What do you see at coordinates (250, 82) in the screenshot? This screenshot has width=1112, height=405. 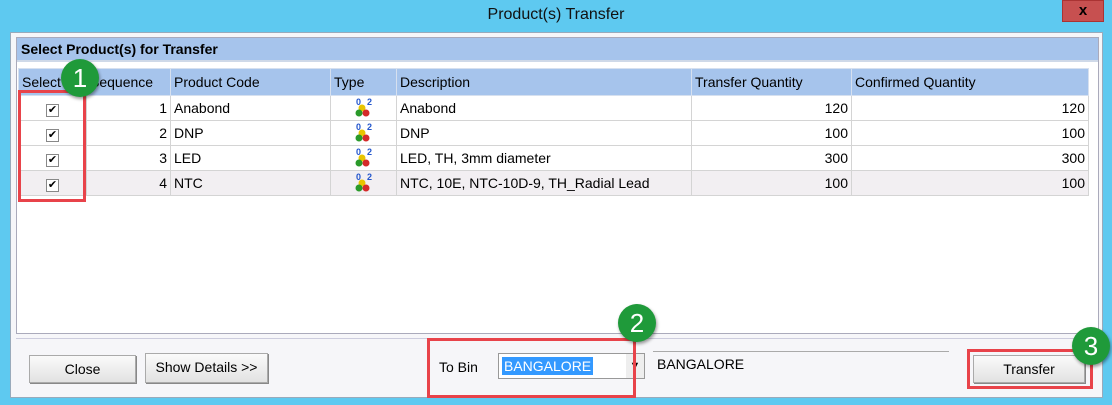 I see `column-header: Product Code` at bounding box center [250, 82].